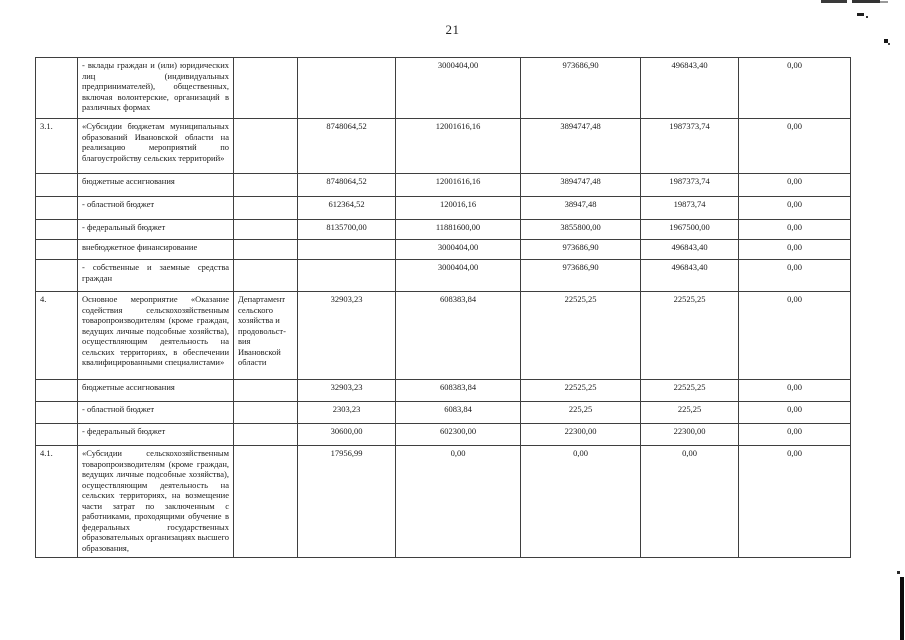  Describe the element at coordinates (458, 434) in the screenshot. I see `row-value-cell: 602300,00` at that location.